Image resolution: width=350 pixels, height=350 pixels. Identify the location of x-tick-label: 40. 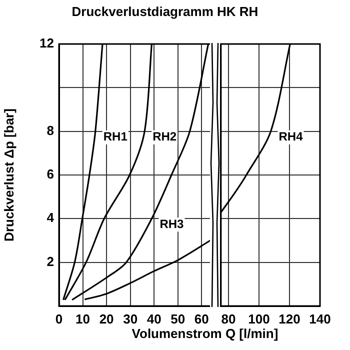
(154, 318).